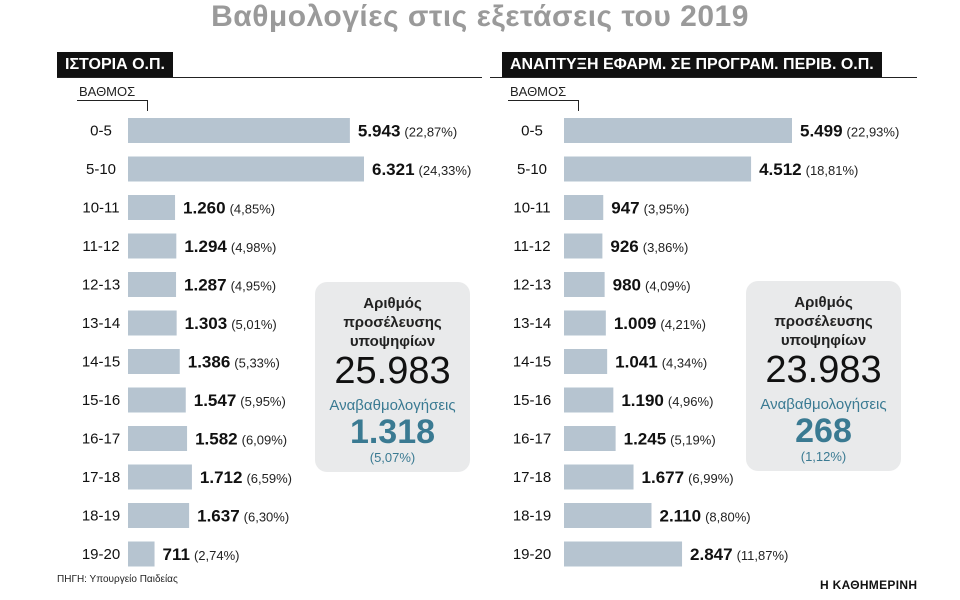  I want to click on pct-label: (4,95%), so click(254, 286).